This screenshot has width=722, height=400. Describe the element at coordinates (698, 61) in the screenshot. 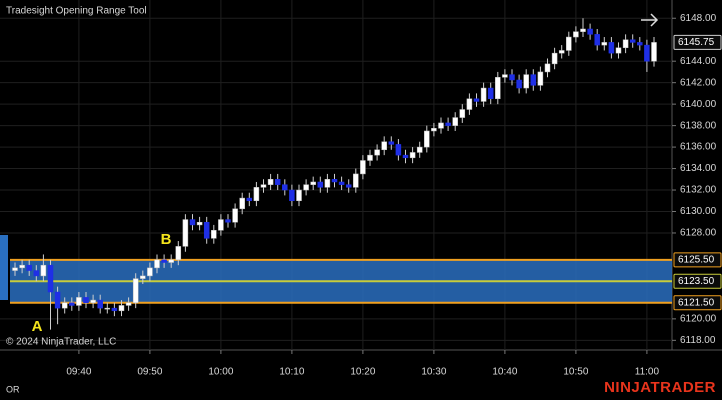

I see `y-tick-label: 6144.00` at that location.